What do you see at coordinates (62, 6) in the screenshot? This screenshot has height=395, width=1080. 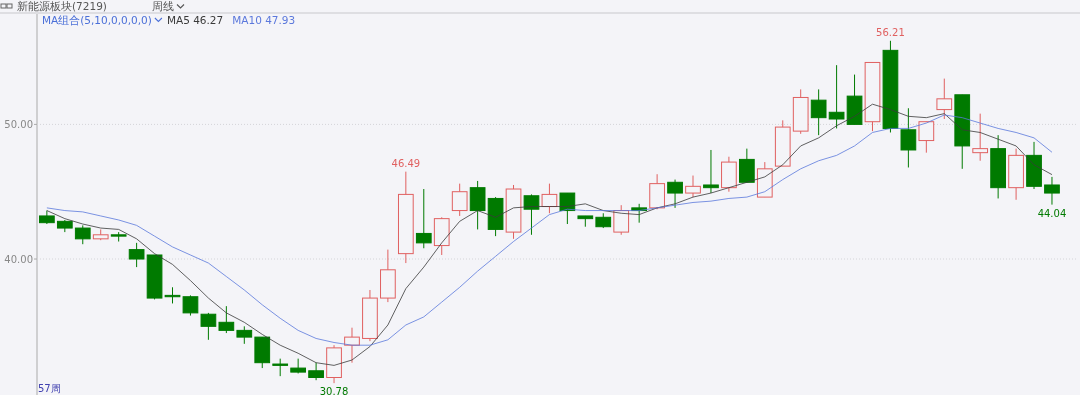 I see `chart-title: 新能源板块(7219)` at bounding box center [62, 6].